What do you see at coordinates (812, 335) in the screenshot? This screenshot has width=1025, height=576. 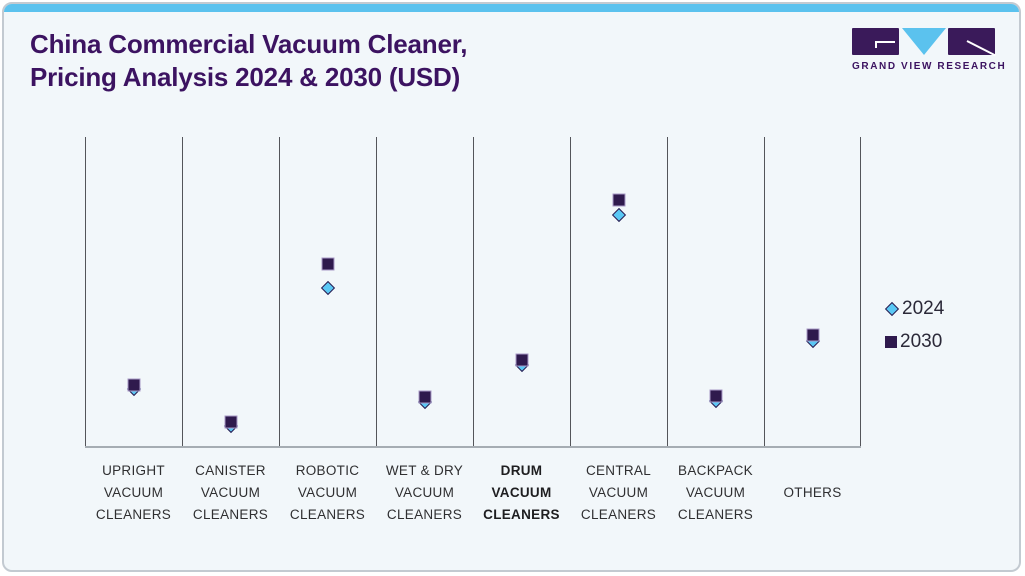 I see `marker-2030-others` at bounding box center [812, 335].